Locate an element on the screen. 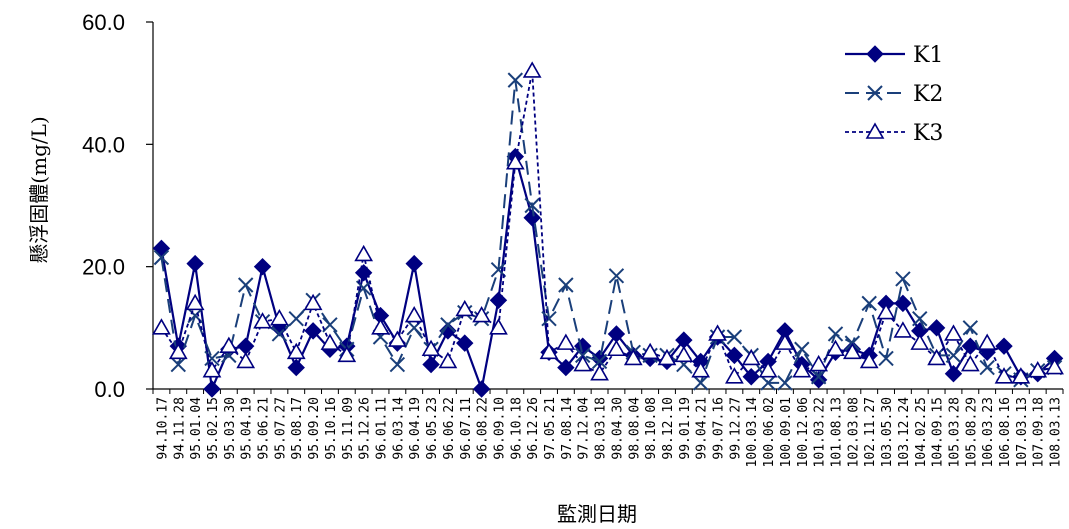 The image size is (1069, 529). x-tick-label: 107.03.13 is located at coordinates (1022, 432).